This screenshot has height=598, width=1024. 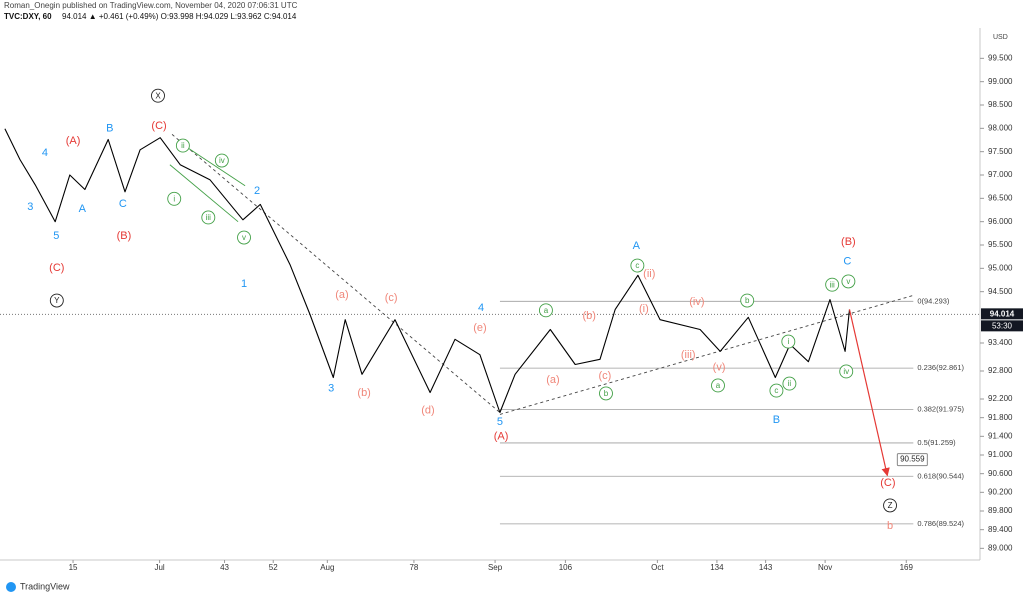 What do you see at coordinates (1000, 174) in the screenshot?
I see `y-tick-label: 97.000` at bounding box center [1000, 174].